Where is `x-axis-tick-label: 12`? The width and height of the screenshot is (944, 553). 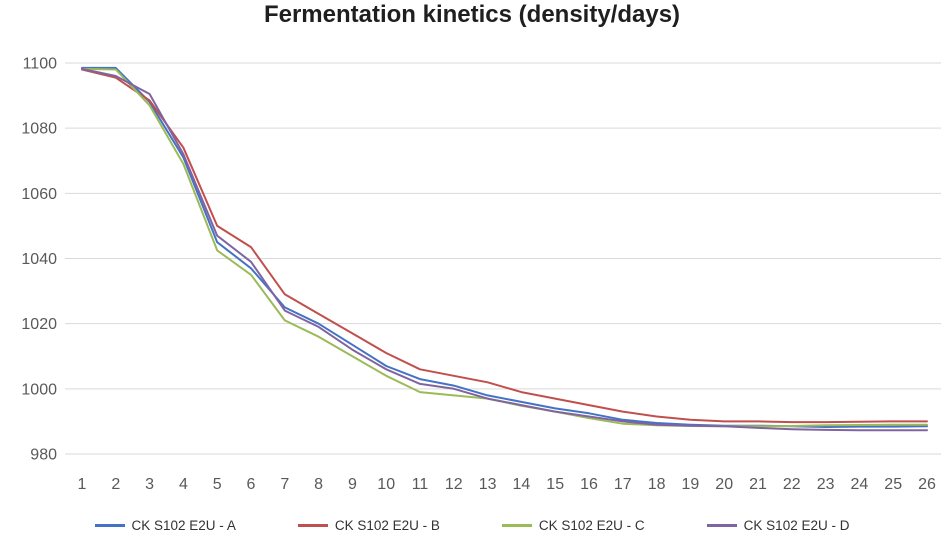
x-axis-tick-label: 12 is located at coordinates (454, 484).